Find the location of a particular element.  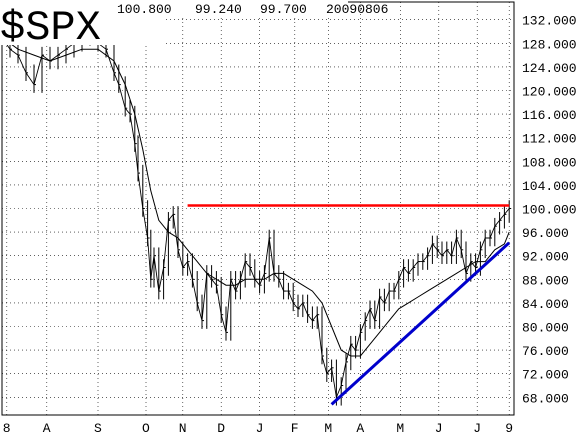

x-tick-label: 8 is located at coordinates (7, 428).